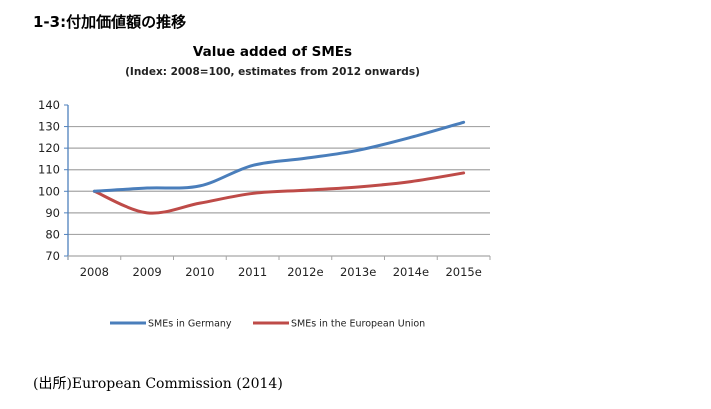  I want to click on legend-item-smes-in-the-european-union: SMEs in the European Union, so click(339, 324).